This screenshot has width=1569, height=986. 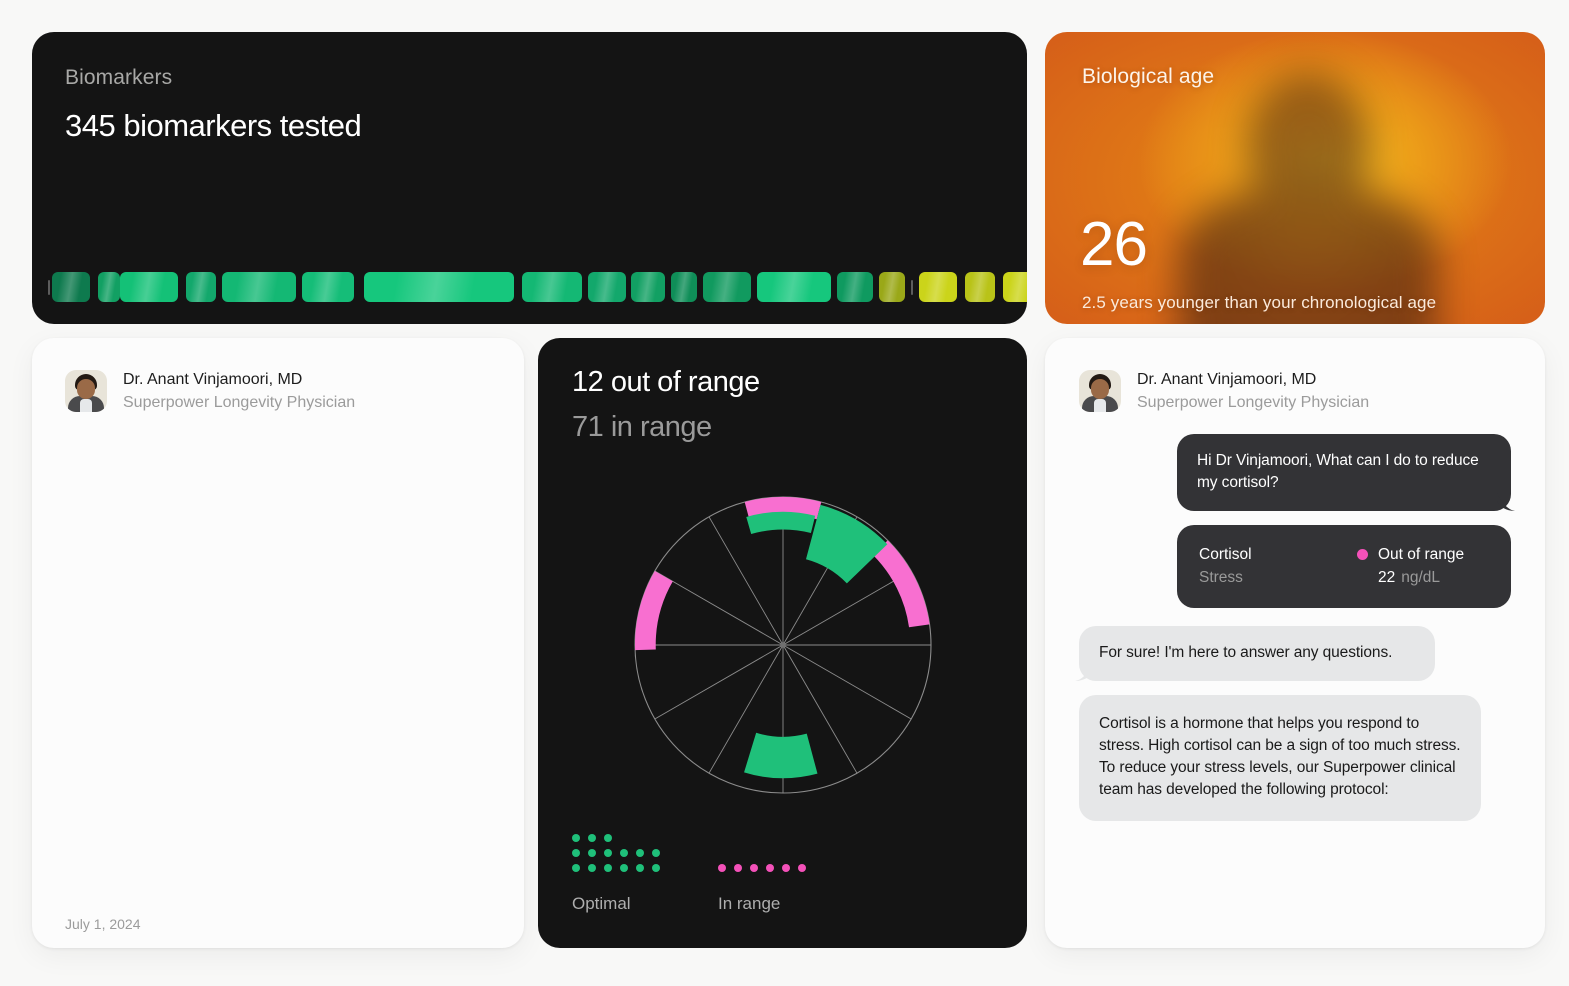 I want to click on legend-label: In range, so click(x=749, y=903).